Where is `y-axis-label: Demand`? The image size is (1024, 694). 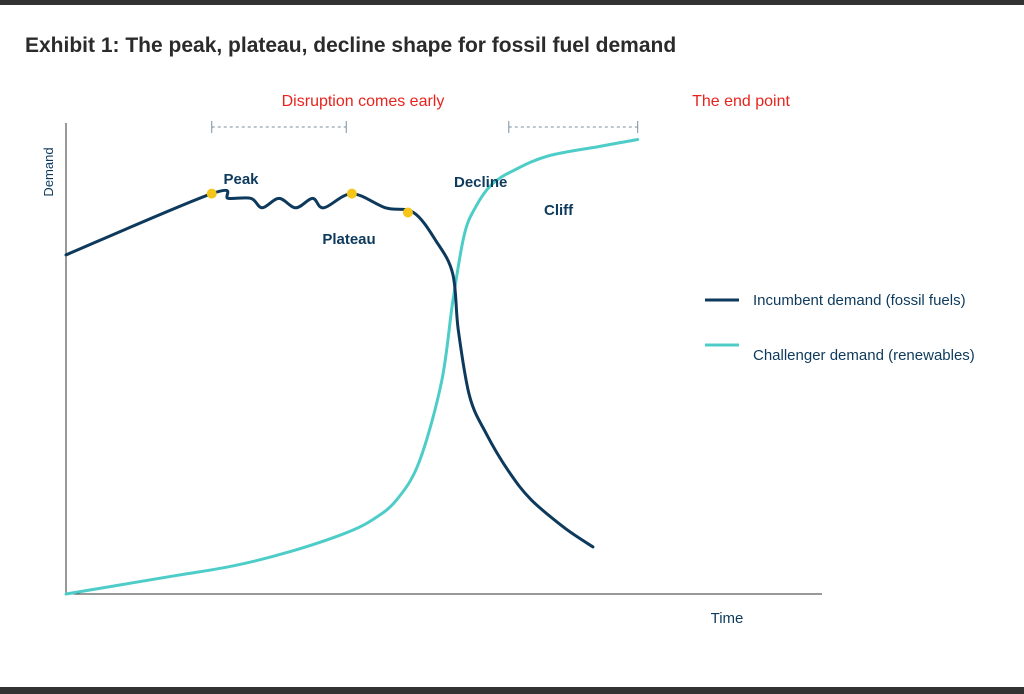 y-axis-label: Demand is located at coordinates (48, 171).